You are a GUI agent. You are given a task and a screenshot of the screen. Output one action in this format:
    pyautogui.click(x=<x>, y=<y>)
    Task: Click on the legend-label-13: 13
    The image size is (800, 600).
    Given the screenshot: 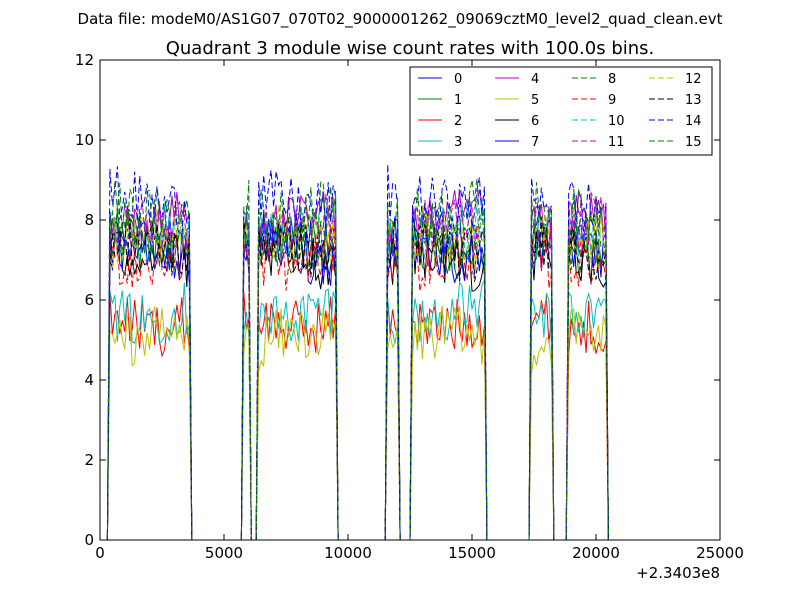 What is the action you would take?
    pyautogui.click(x=693, y=100)
    